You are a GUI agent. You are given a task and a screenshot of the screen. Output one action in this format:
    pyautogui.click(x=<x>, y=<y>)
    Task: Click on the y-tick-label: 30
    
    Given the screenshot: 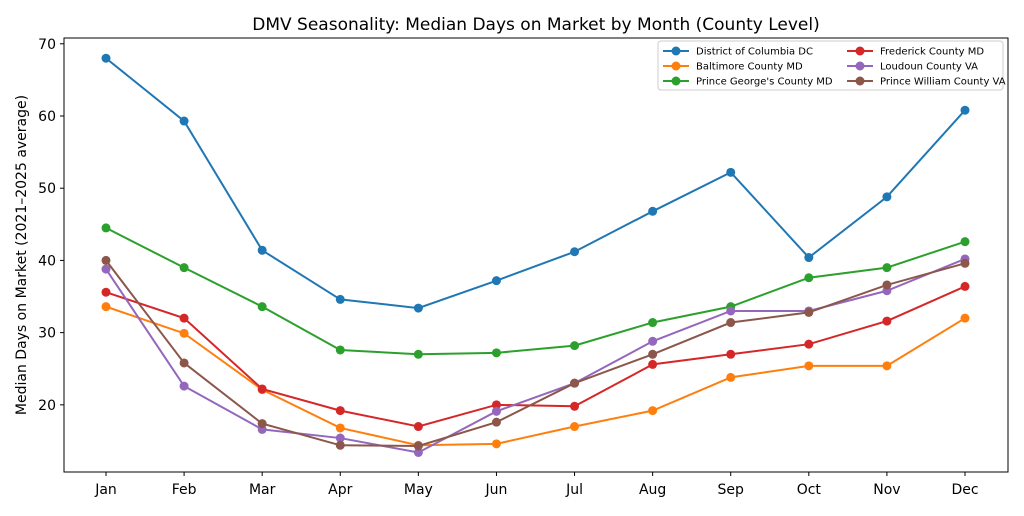 What is the action you would take?
    pyautogui.click(x=47, y=334)
    